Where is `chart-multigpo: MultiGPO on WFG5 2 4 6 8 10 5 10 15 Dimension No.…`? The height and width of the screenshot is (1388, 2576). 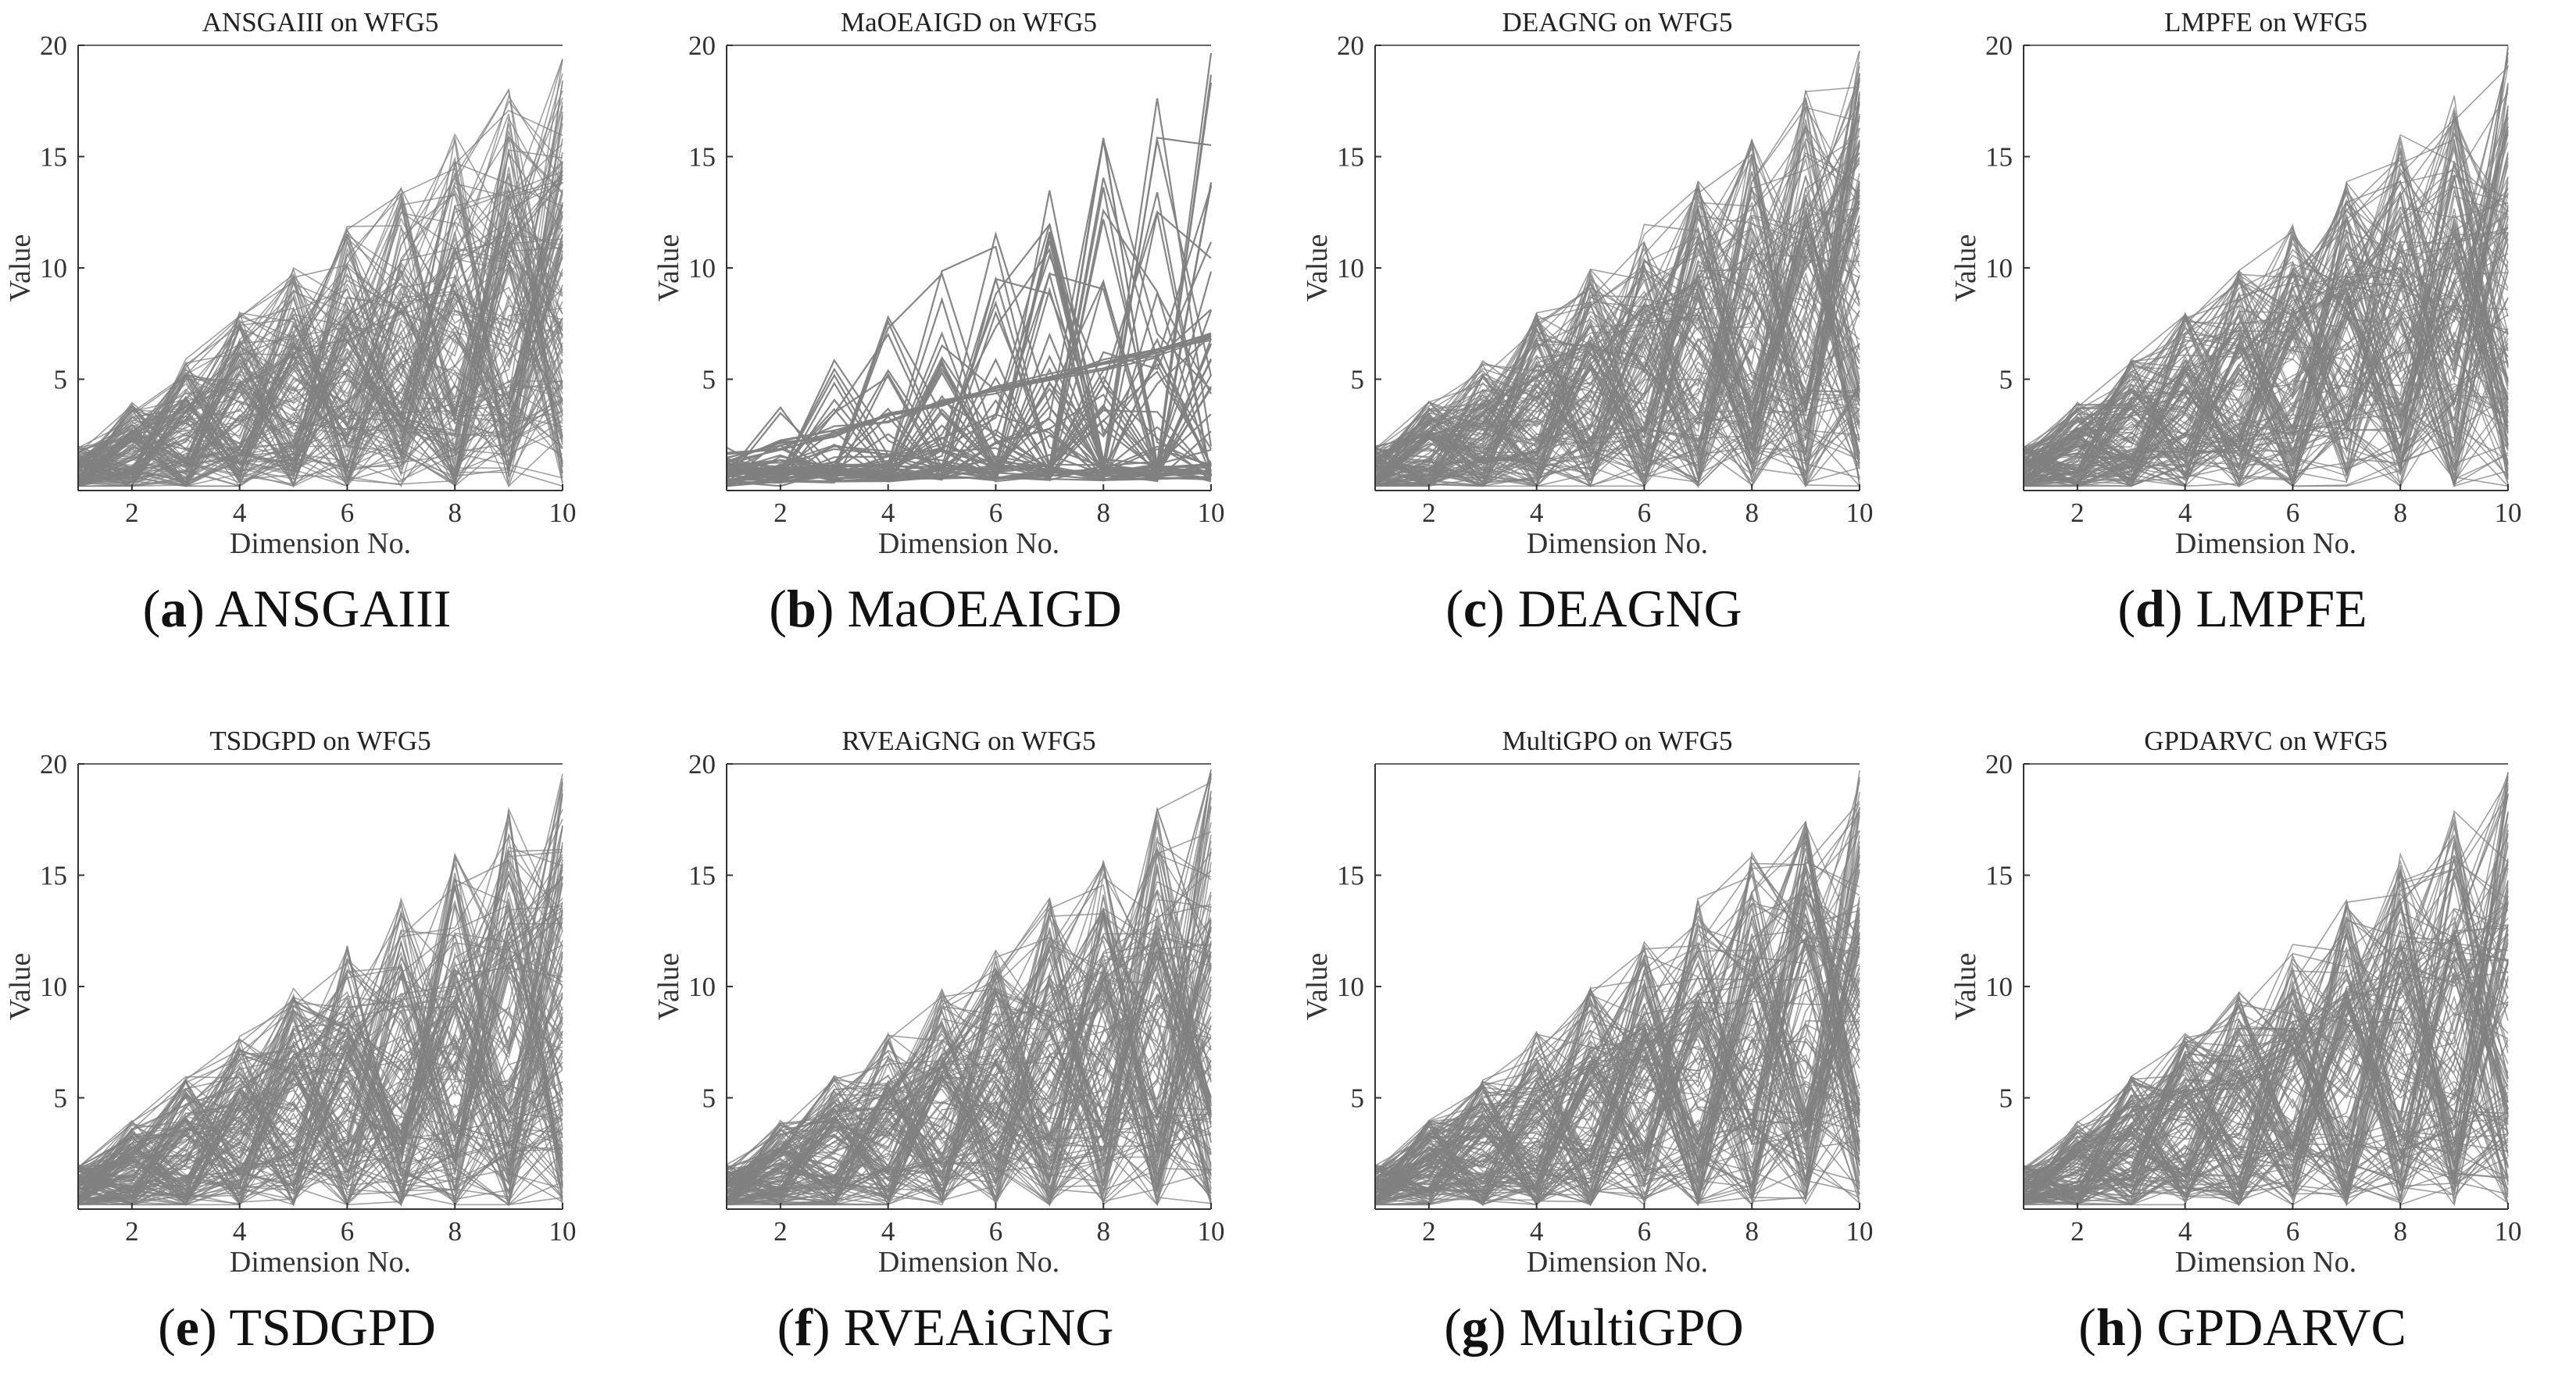
chart-multigpo: MultiGPO on WFG5 2 4 6 8 10 5 10 15 Dimension No.… is located at coordinates (1588, 1002).